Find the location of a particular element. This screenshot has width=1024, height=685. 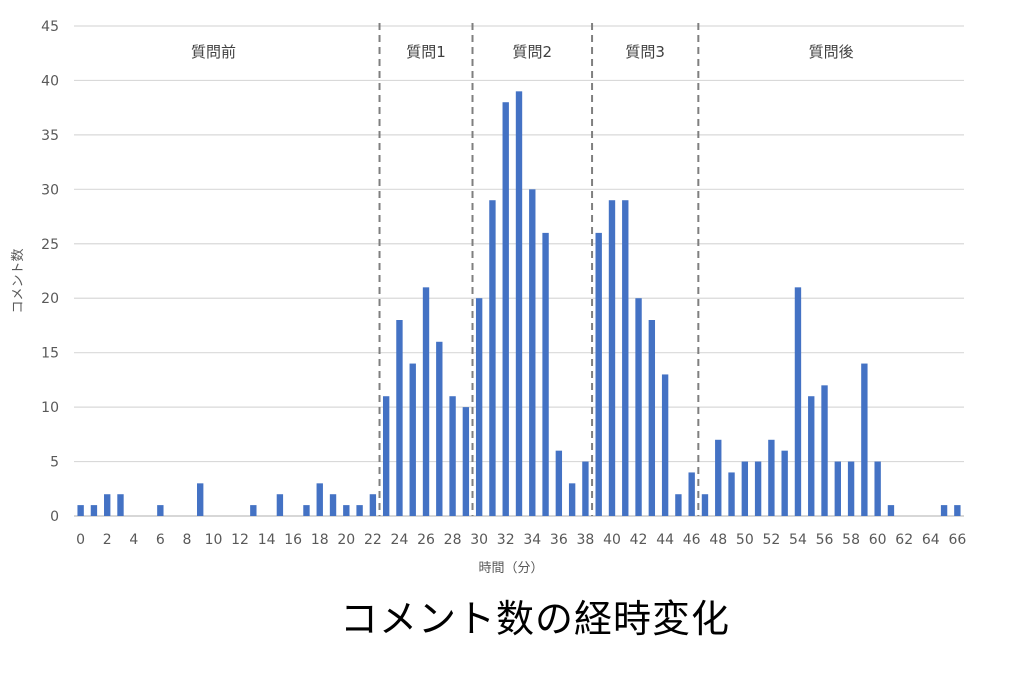

y-tick-label: 10 is located at coordinates (50, 408).